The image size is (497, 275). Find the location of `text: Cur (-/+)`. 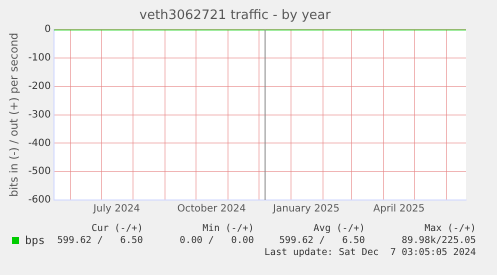

text: Cur (-/+) is located at coordinates (117, 228).